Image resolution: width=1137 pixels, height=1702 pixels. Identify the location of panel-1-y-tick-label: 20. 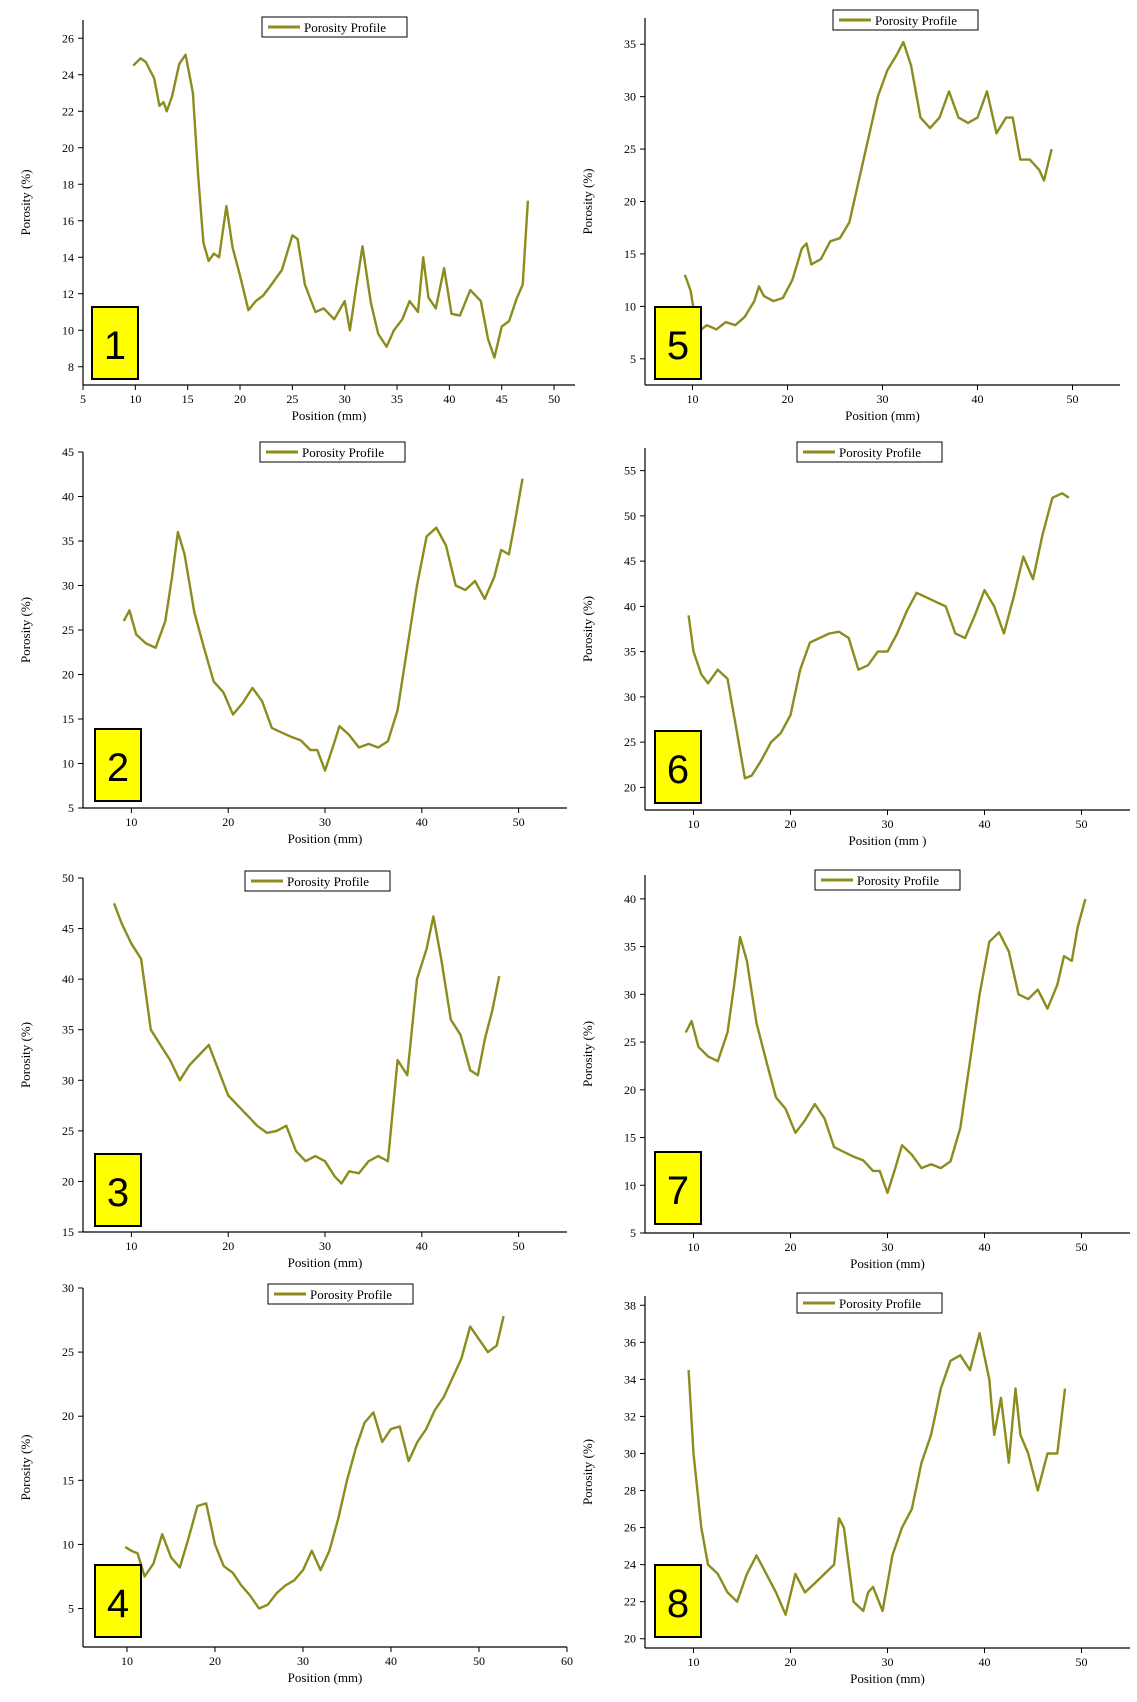
(68, 148).